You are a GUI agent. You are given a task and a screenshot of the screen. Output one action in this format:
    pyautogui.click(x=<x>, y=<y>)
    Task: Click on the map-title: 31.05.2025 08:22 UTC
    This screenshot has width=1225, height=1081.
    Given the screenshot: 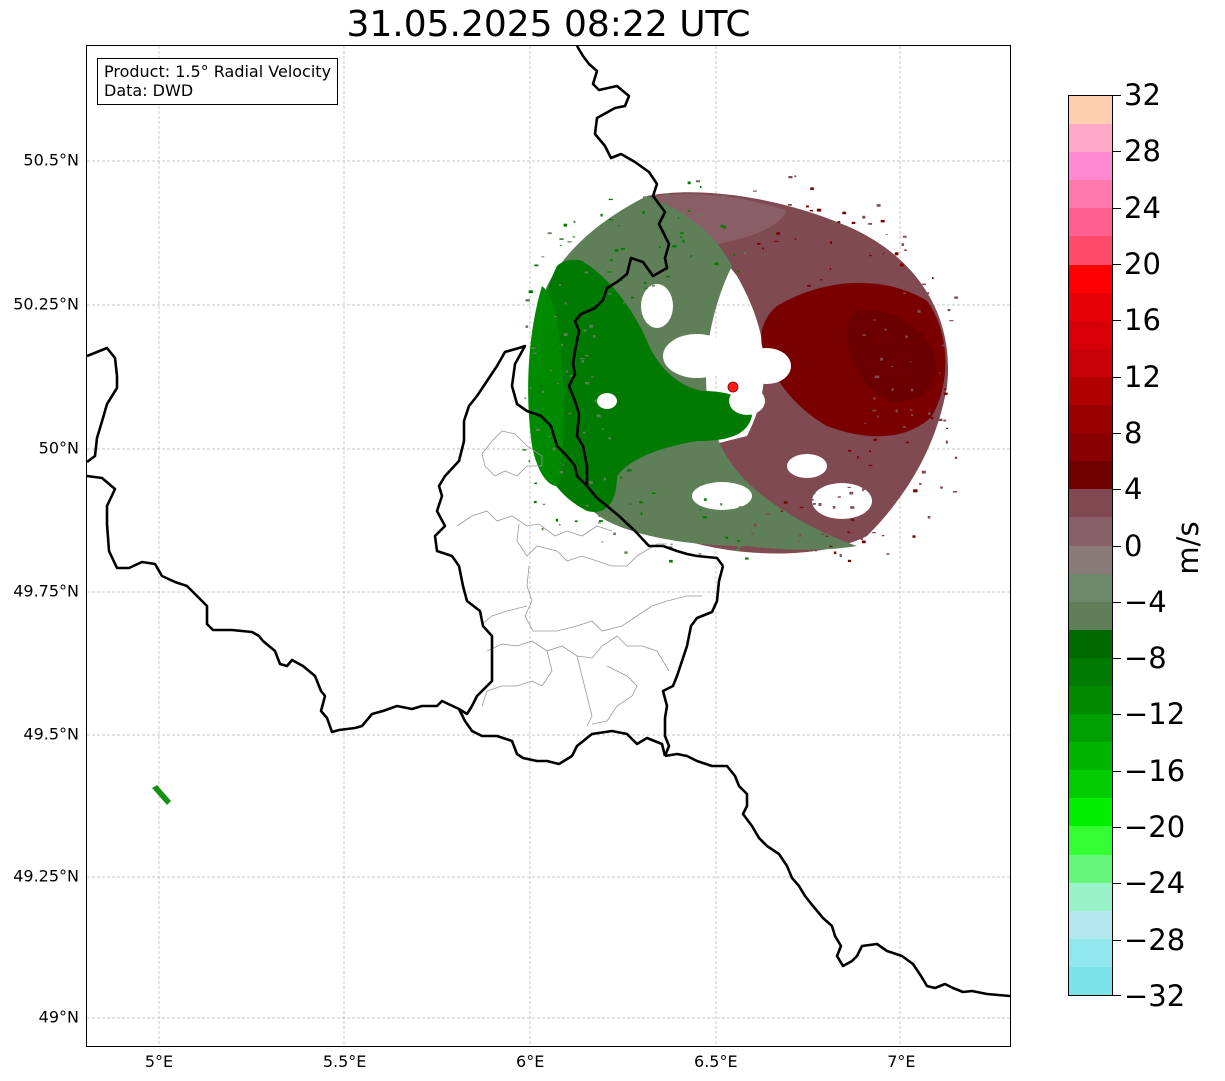 What is the action you would take?
    pyautogui.click(x=548, y=24)
    